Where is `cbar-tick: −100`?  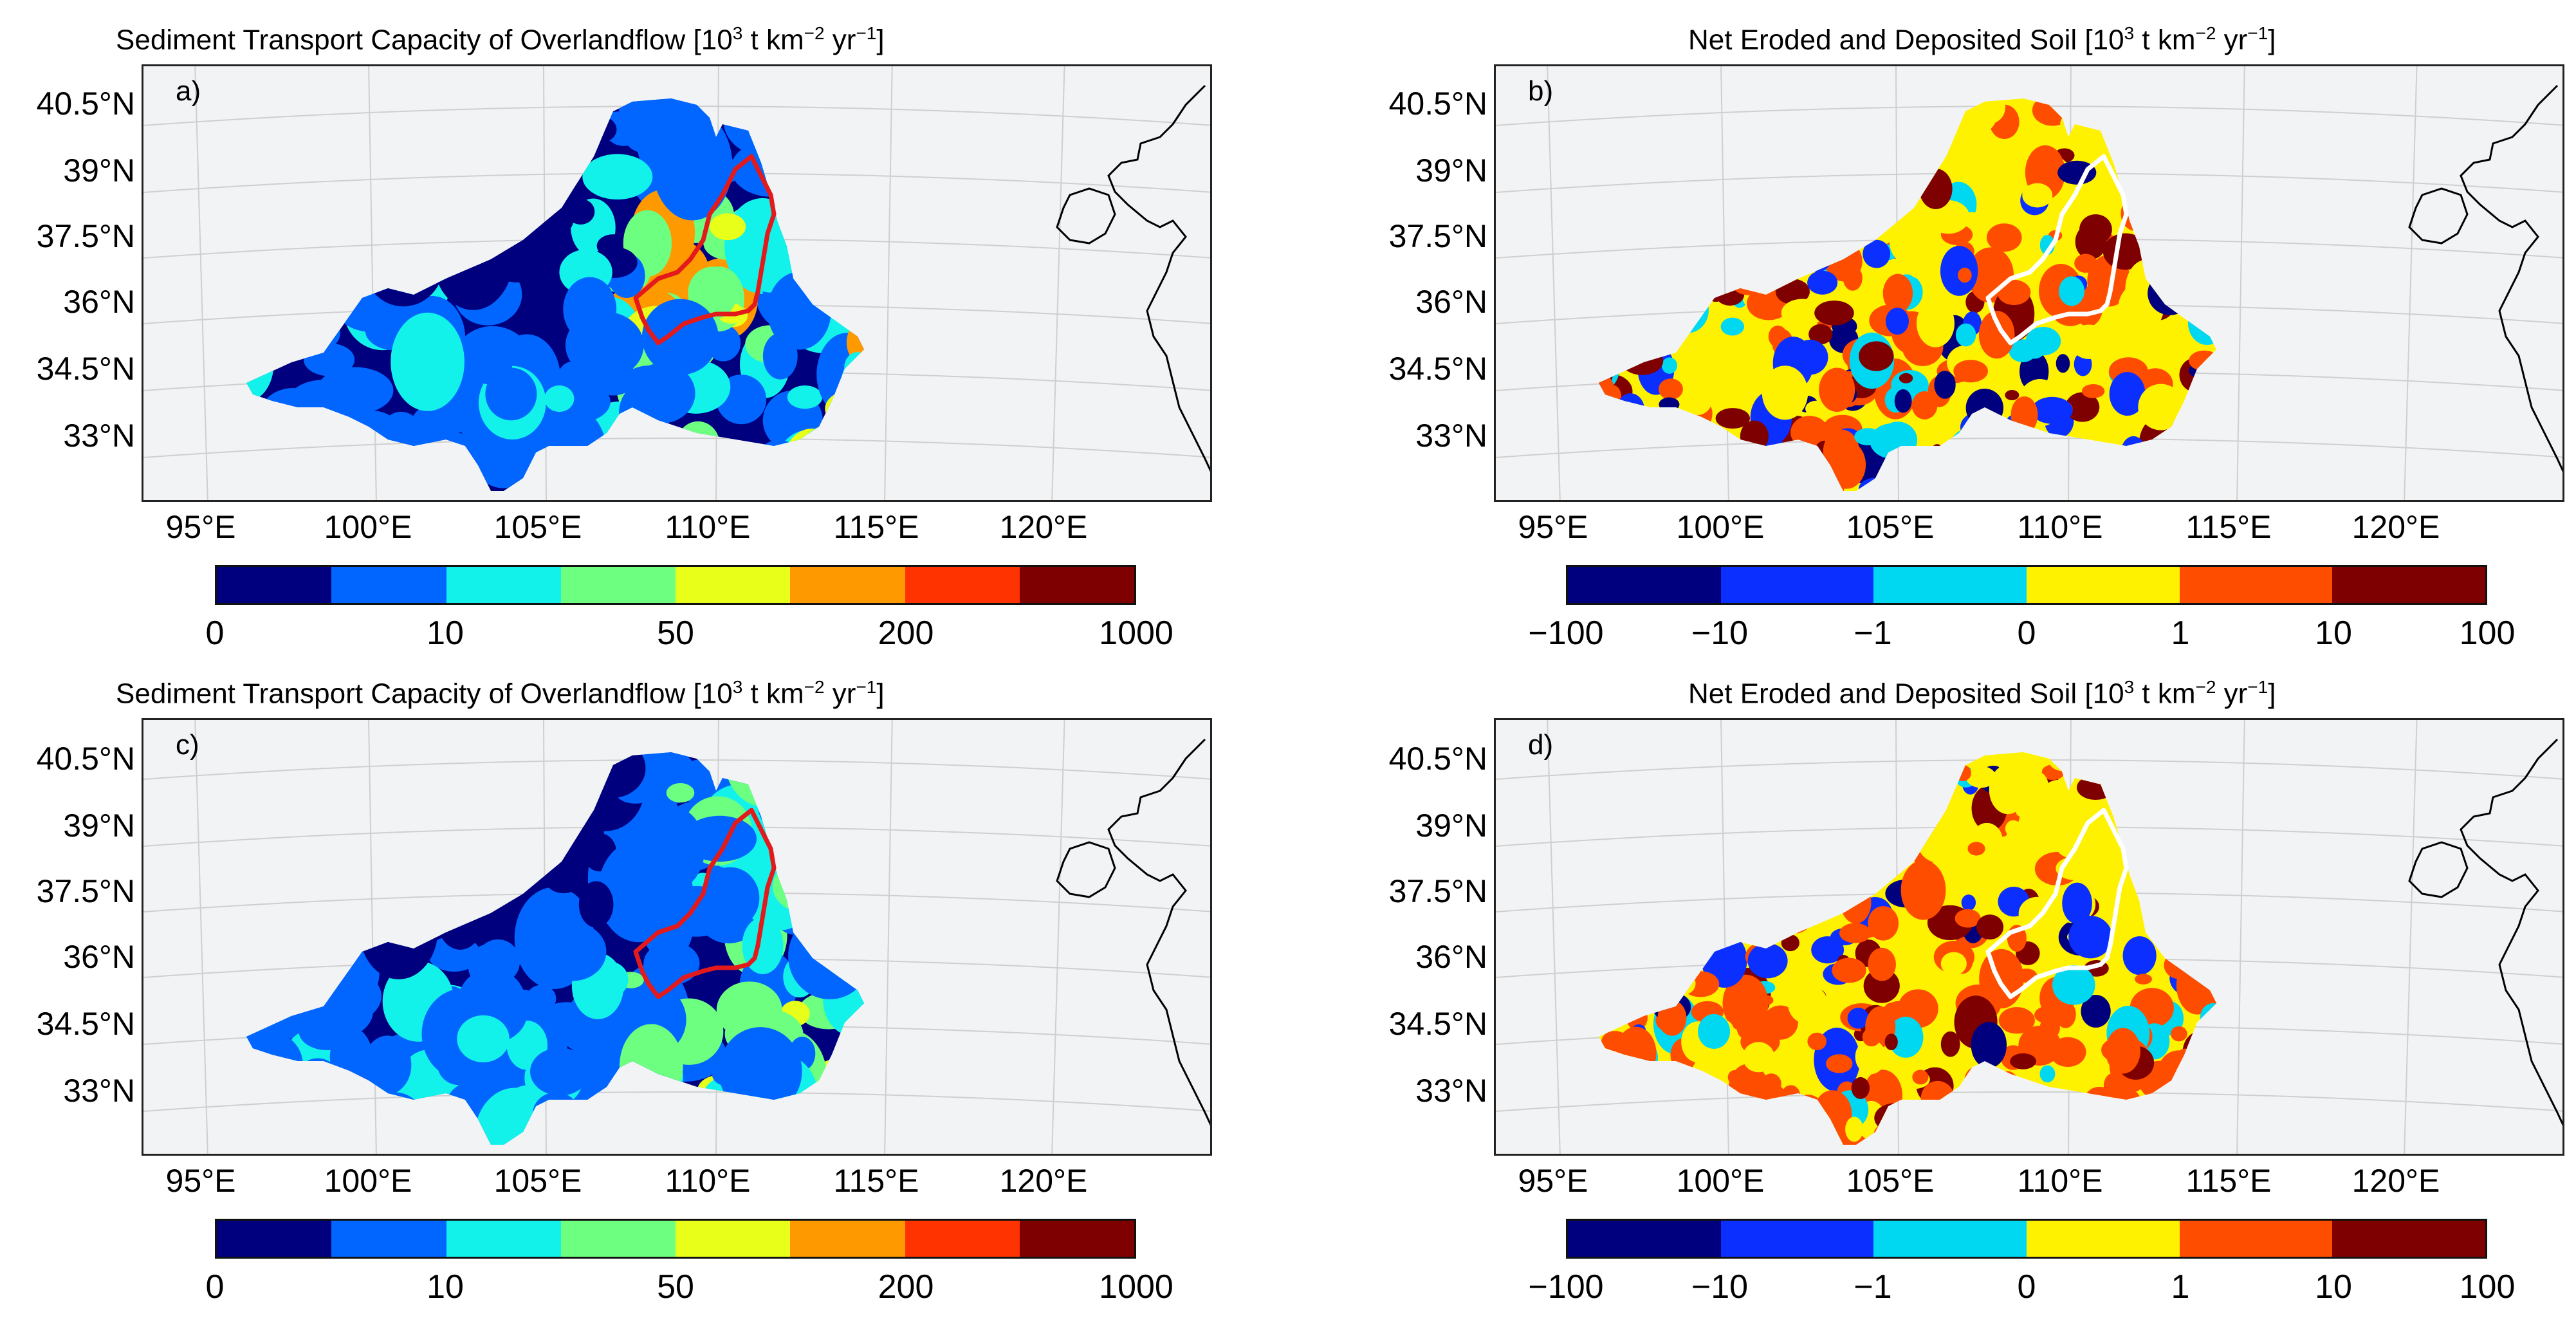 cbar-tick: −100 is located at coordinates (1566, 1287).